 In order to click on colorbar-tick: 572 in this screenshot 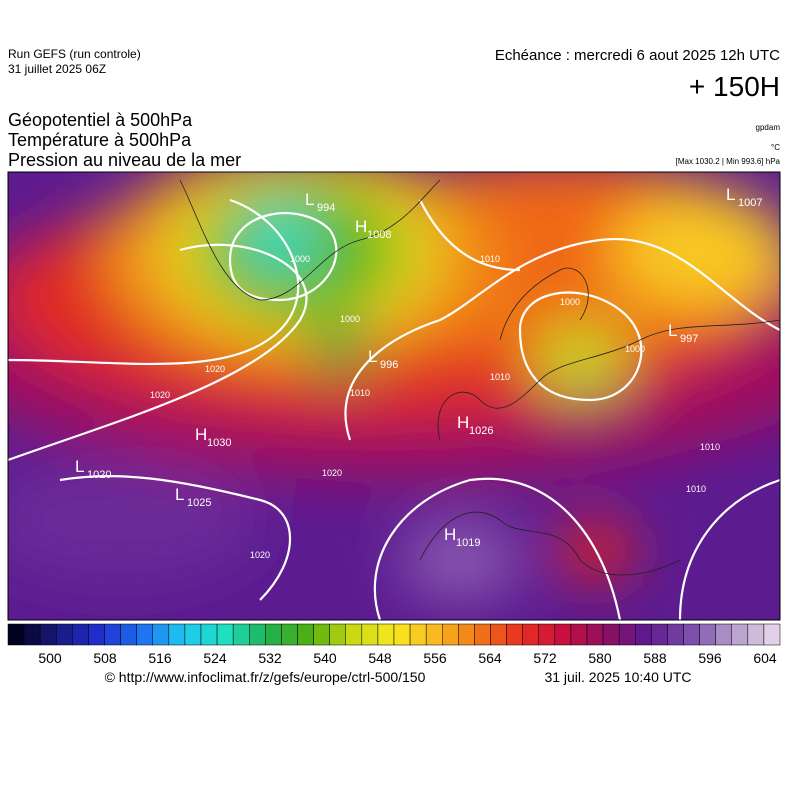, I will do `click(545, 658)`.